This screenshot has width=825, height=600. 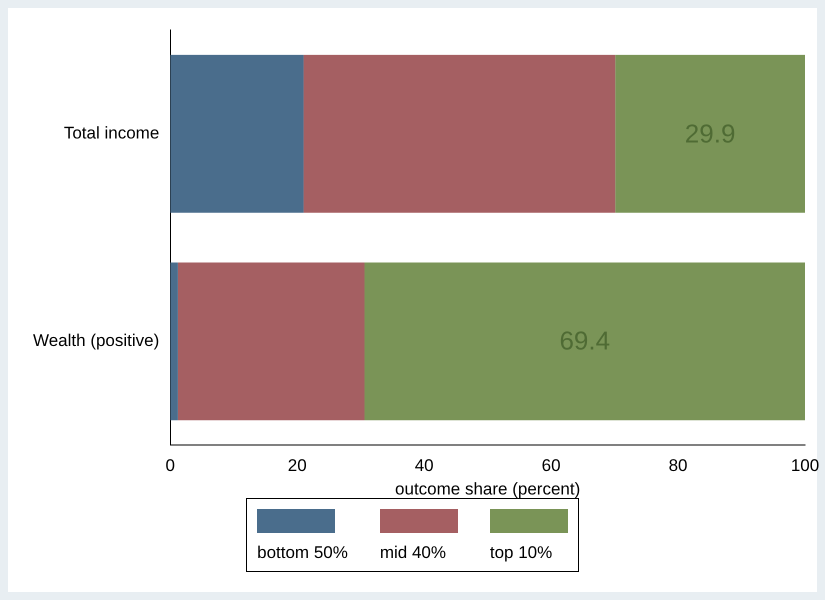 I want to click on x-axis-title: outcome share (percent), so click(x=487, y=488).